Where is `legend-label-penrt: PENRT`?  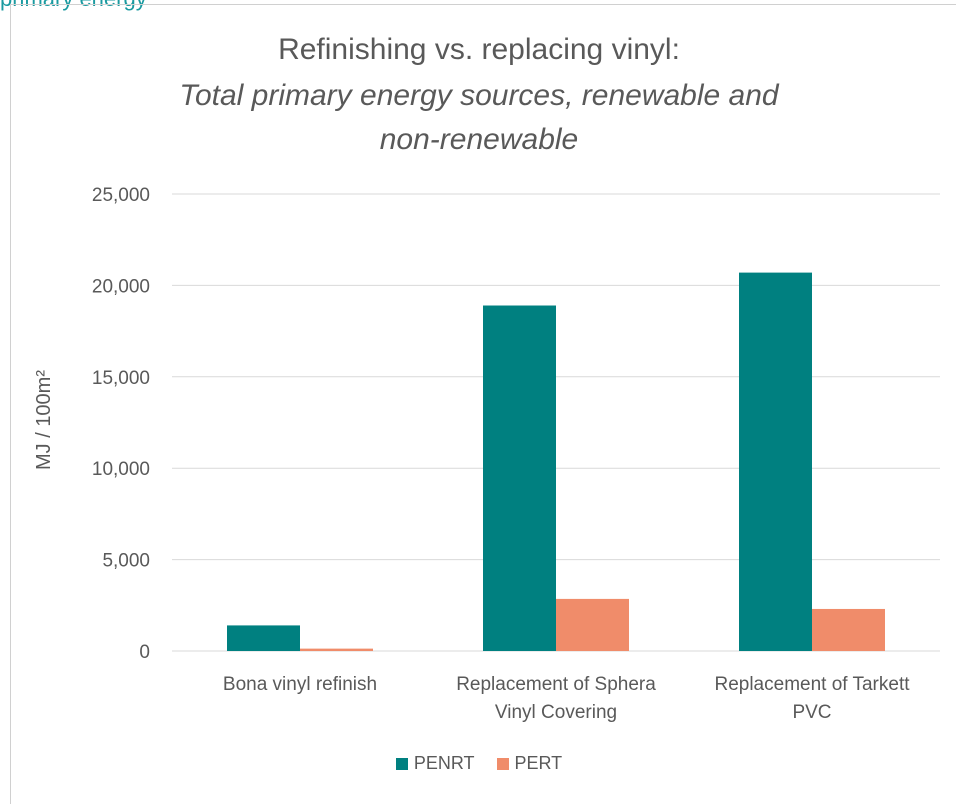 legend-label-penrt: PENRT is located at coordinates (444, 763).